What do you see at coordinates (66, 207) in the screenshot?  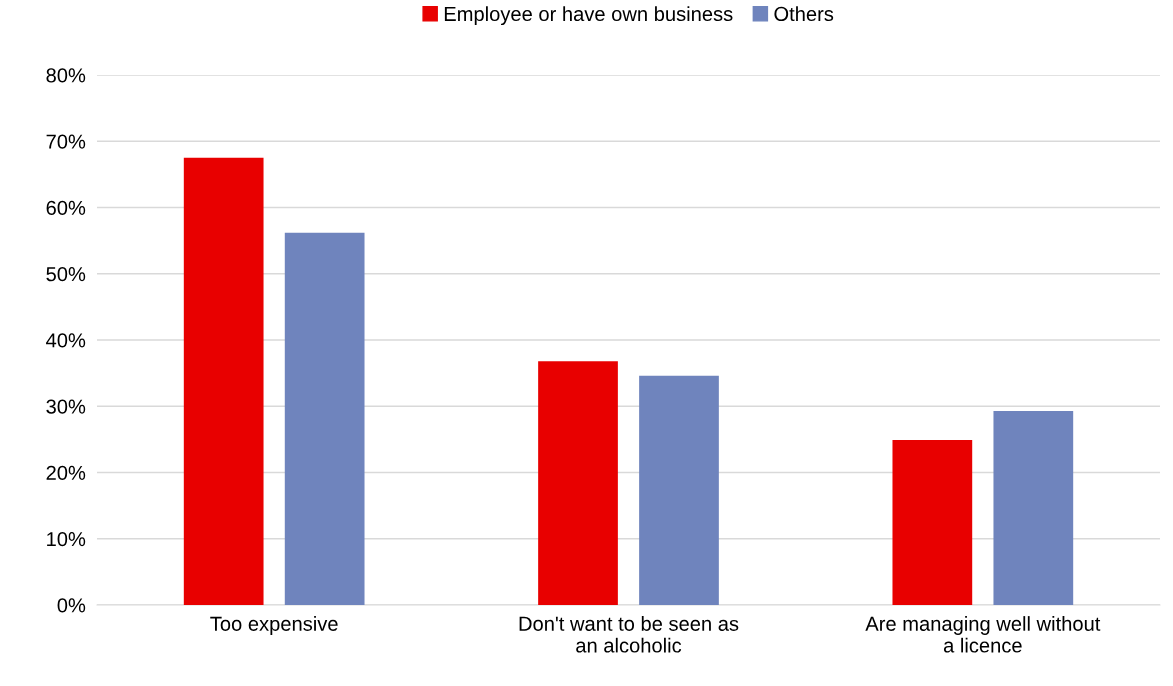 I see `y-tick-label: 60%` at bounding box center [66, 207].